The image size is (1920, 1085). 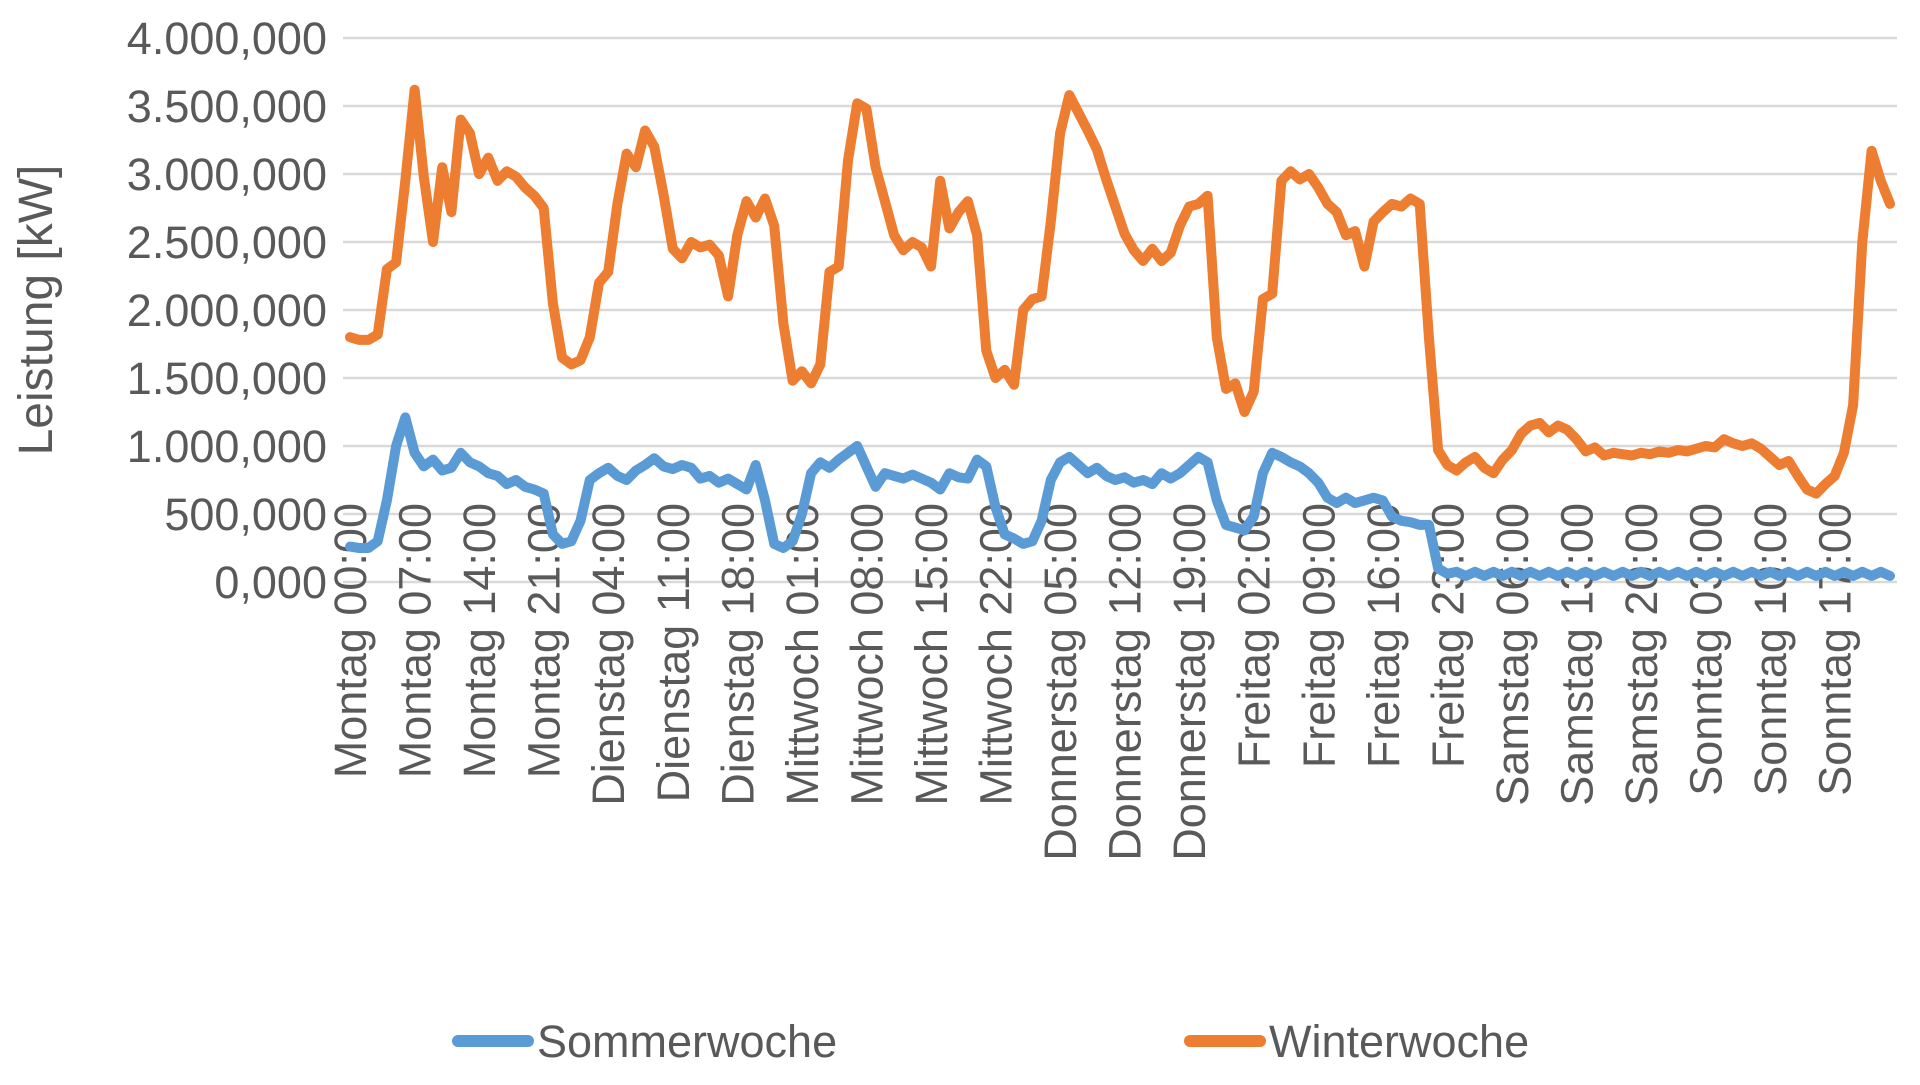 I want to click on x-tick-label: Donnerstag 19:00, so click(x=1189, y=682).